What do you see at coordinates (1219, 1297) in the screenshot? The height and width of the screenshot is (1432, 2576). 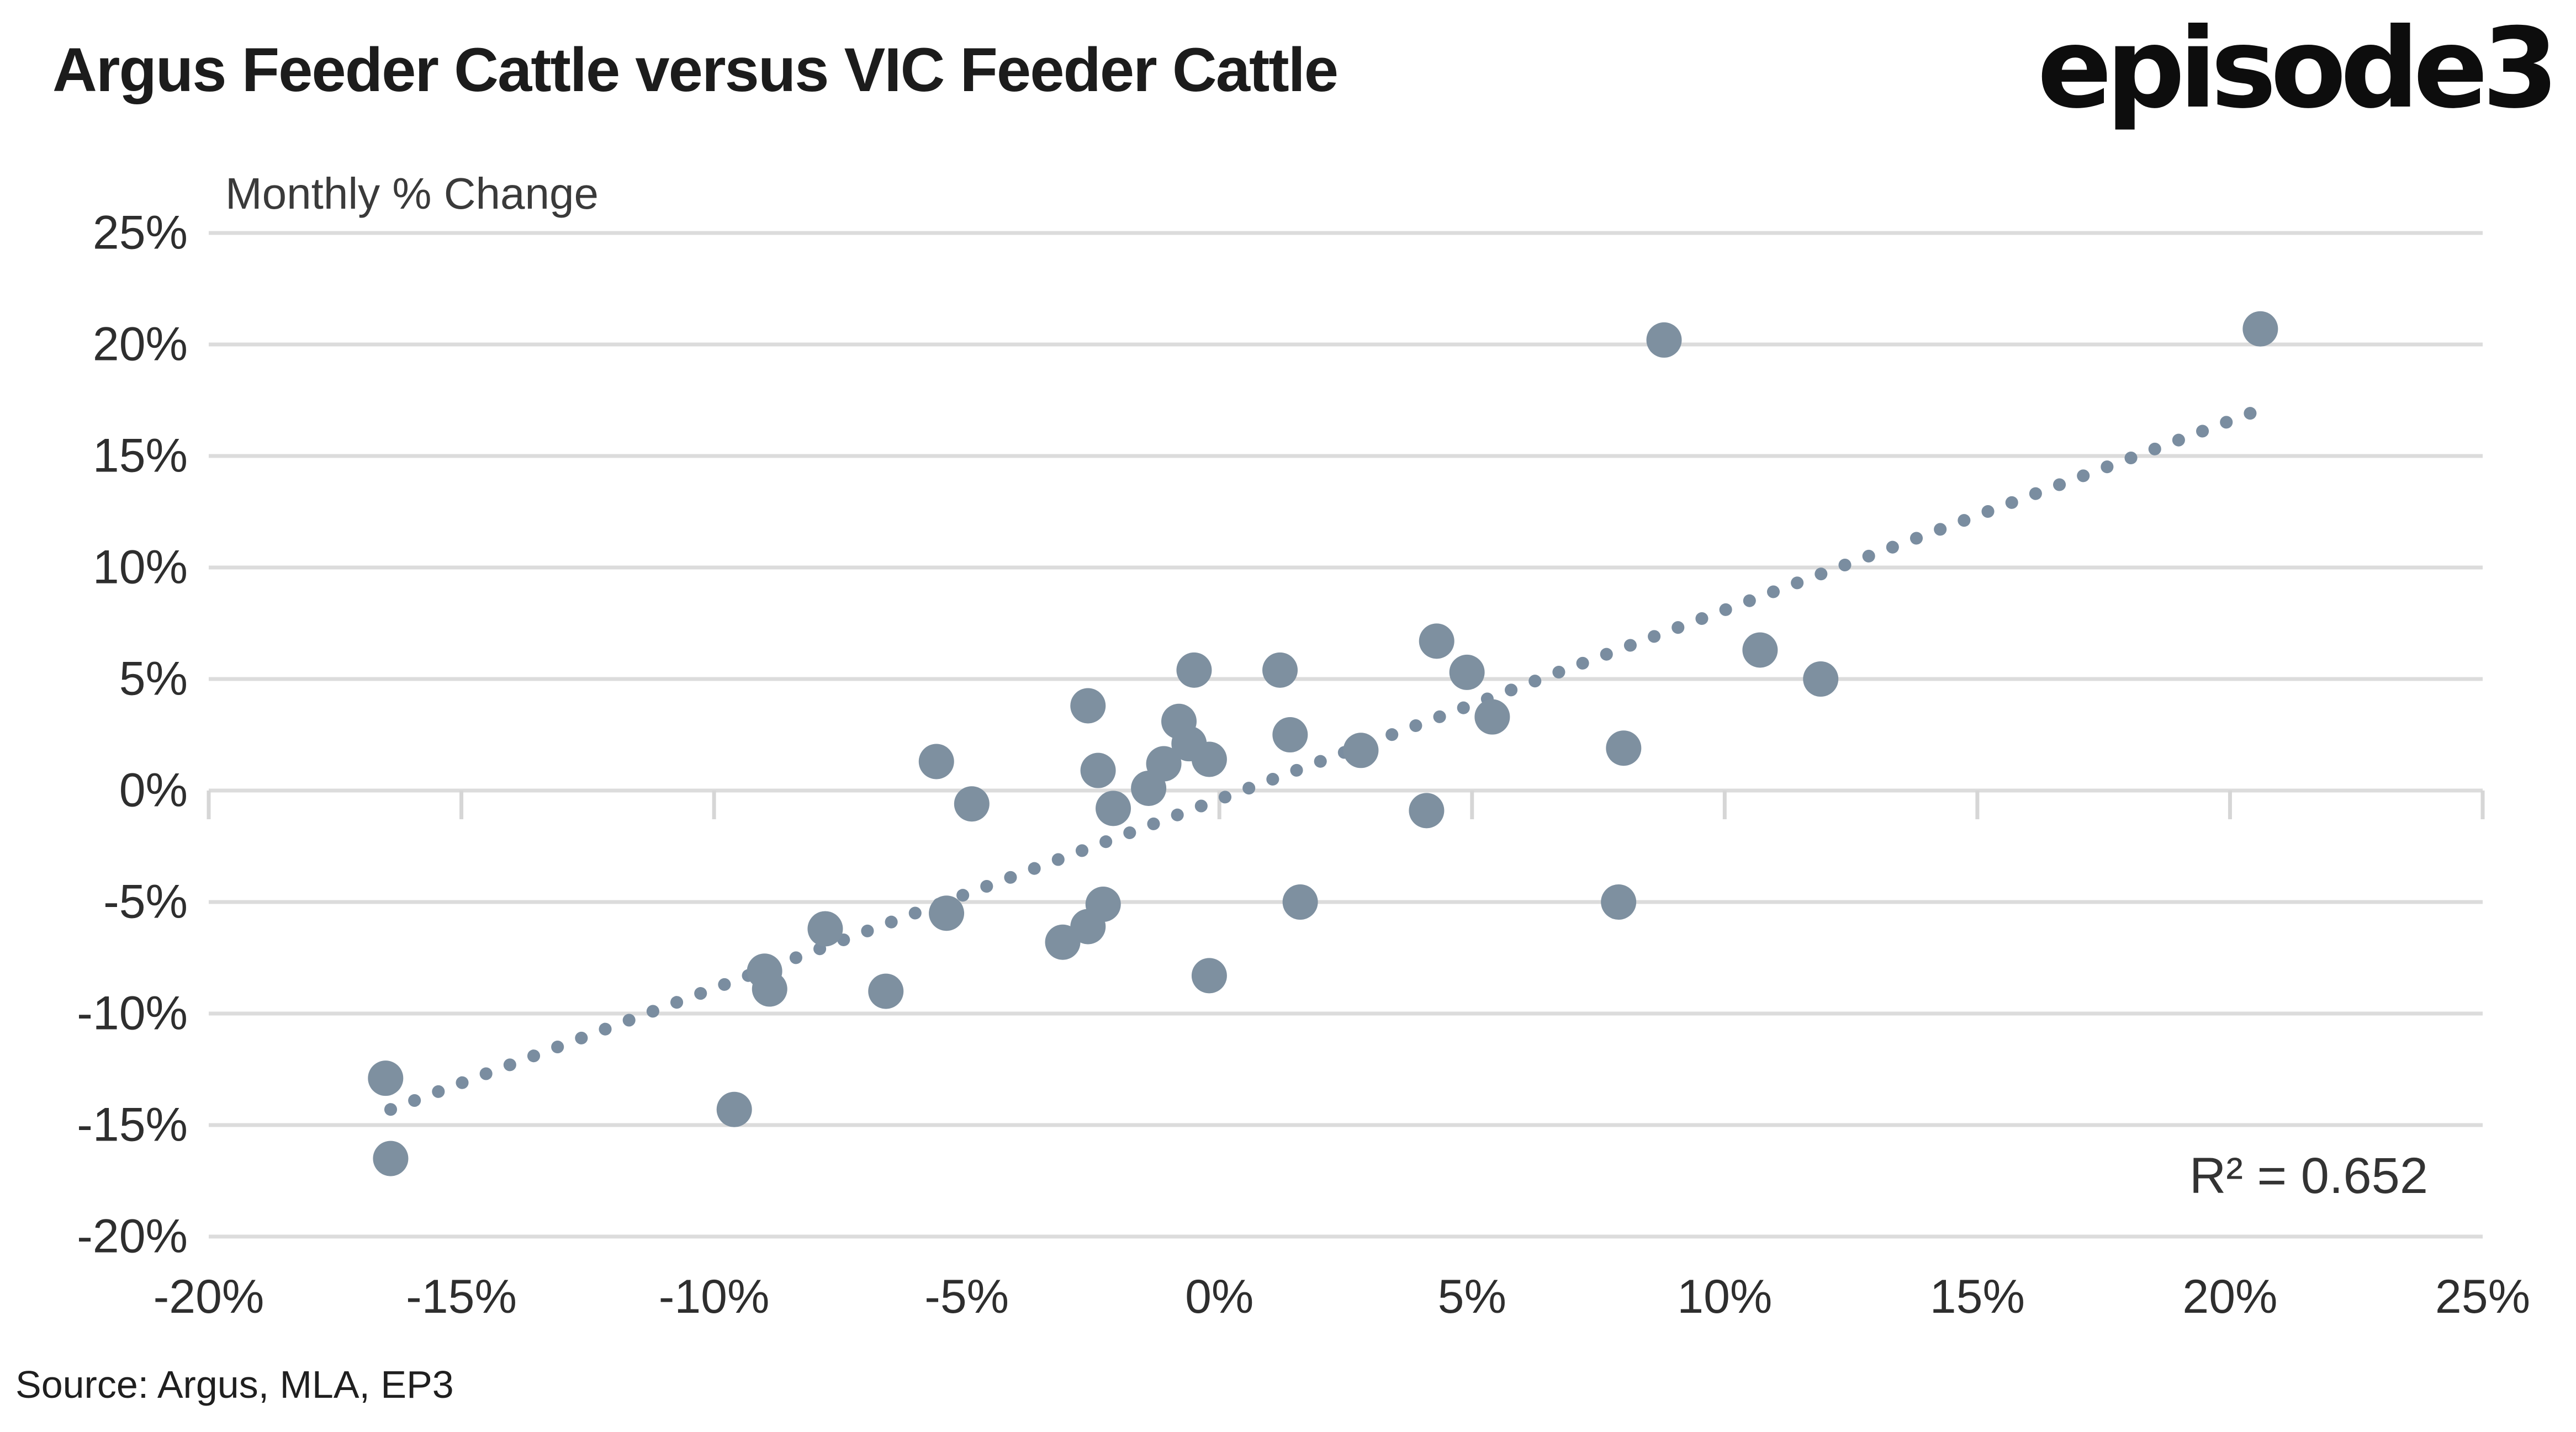 I see `x-tick-label: 0%` at bounding box center [1219, 1297].